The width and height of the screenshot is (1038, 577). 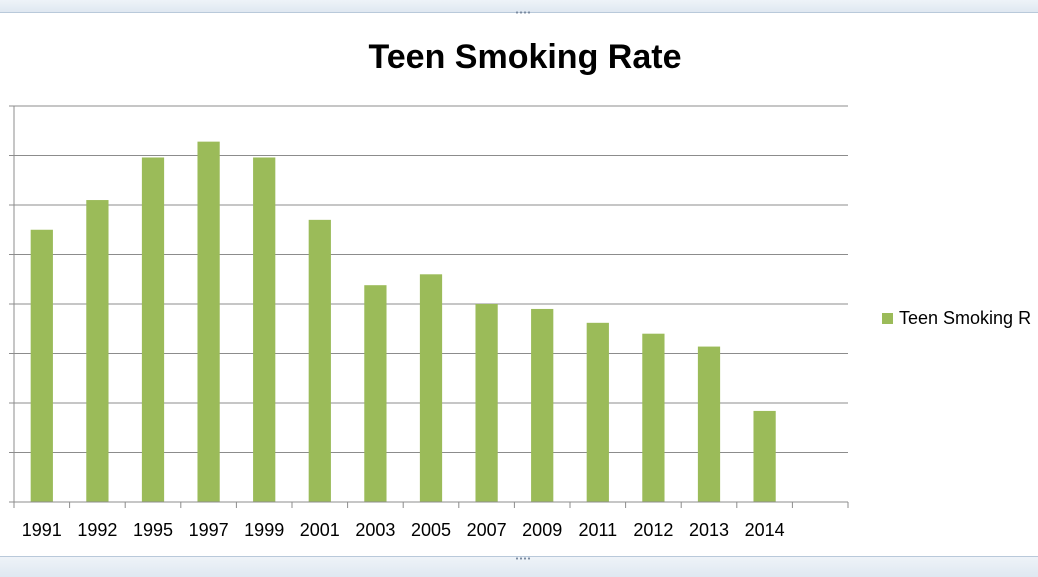 I want to click on resize-handle-bottom, so click(x=523, y=558).